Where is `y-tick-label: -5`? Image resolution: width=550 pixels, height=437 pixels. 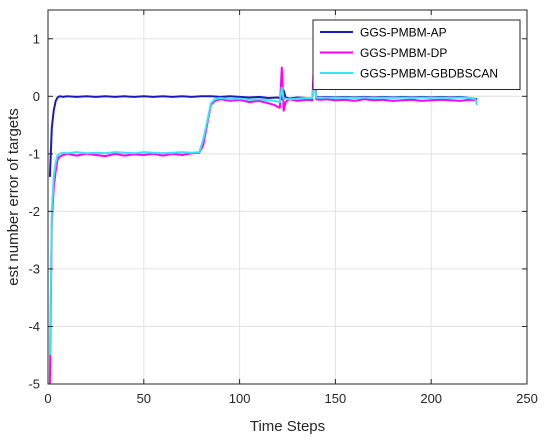
y-tick-label: -5 is located at coordinates (34, 384).